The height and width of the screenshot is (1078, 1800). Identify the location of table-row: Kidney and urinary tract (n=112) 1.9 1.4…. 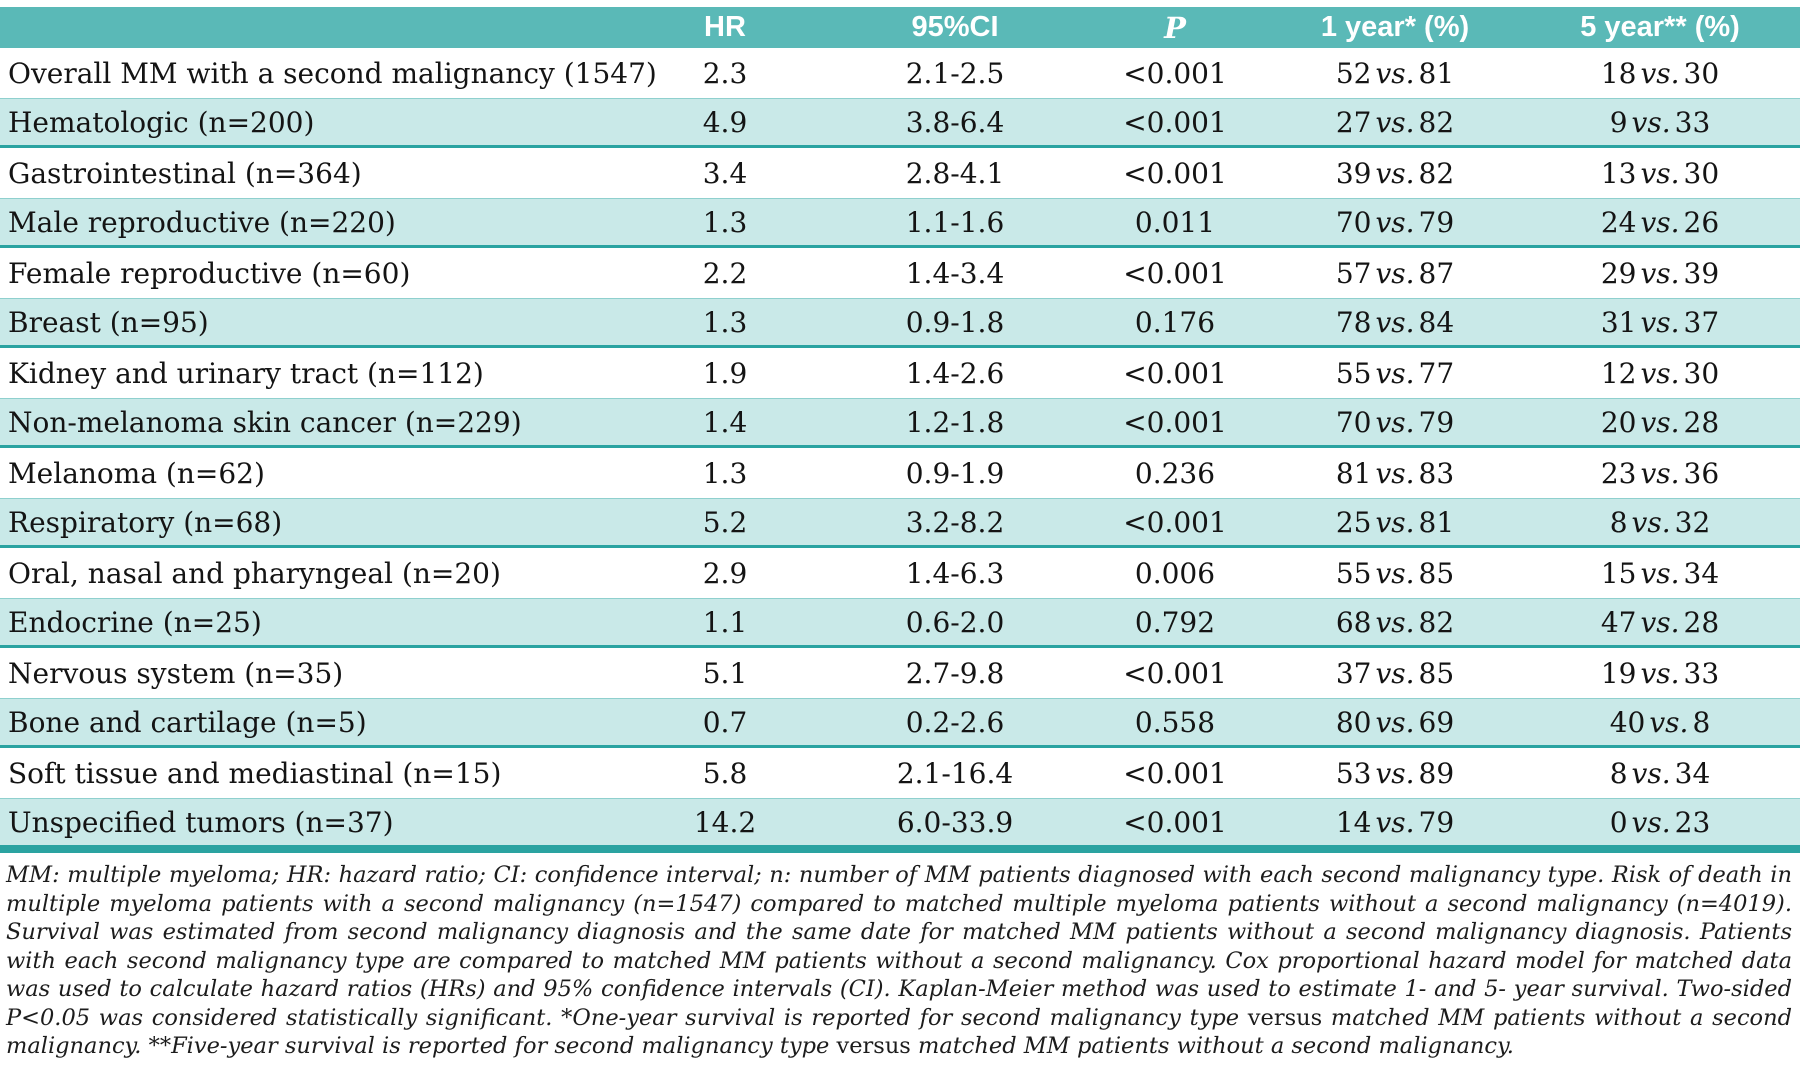
(900, 373).